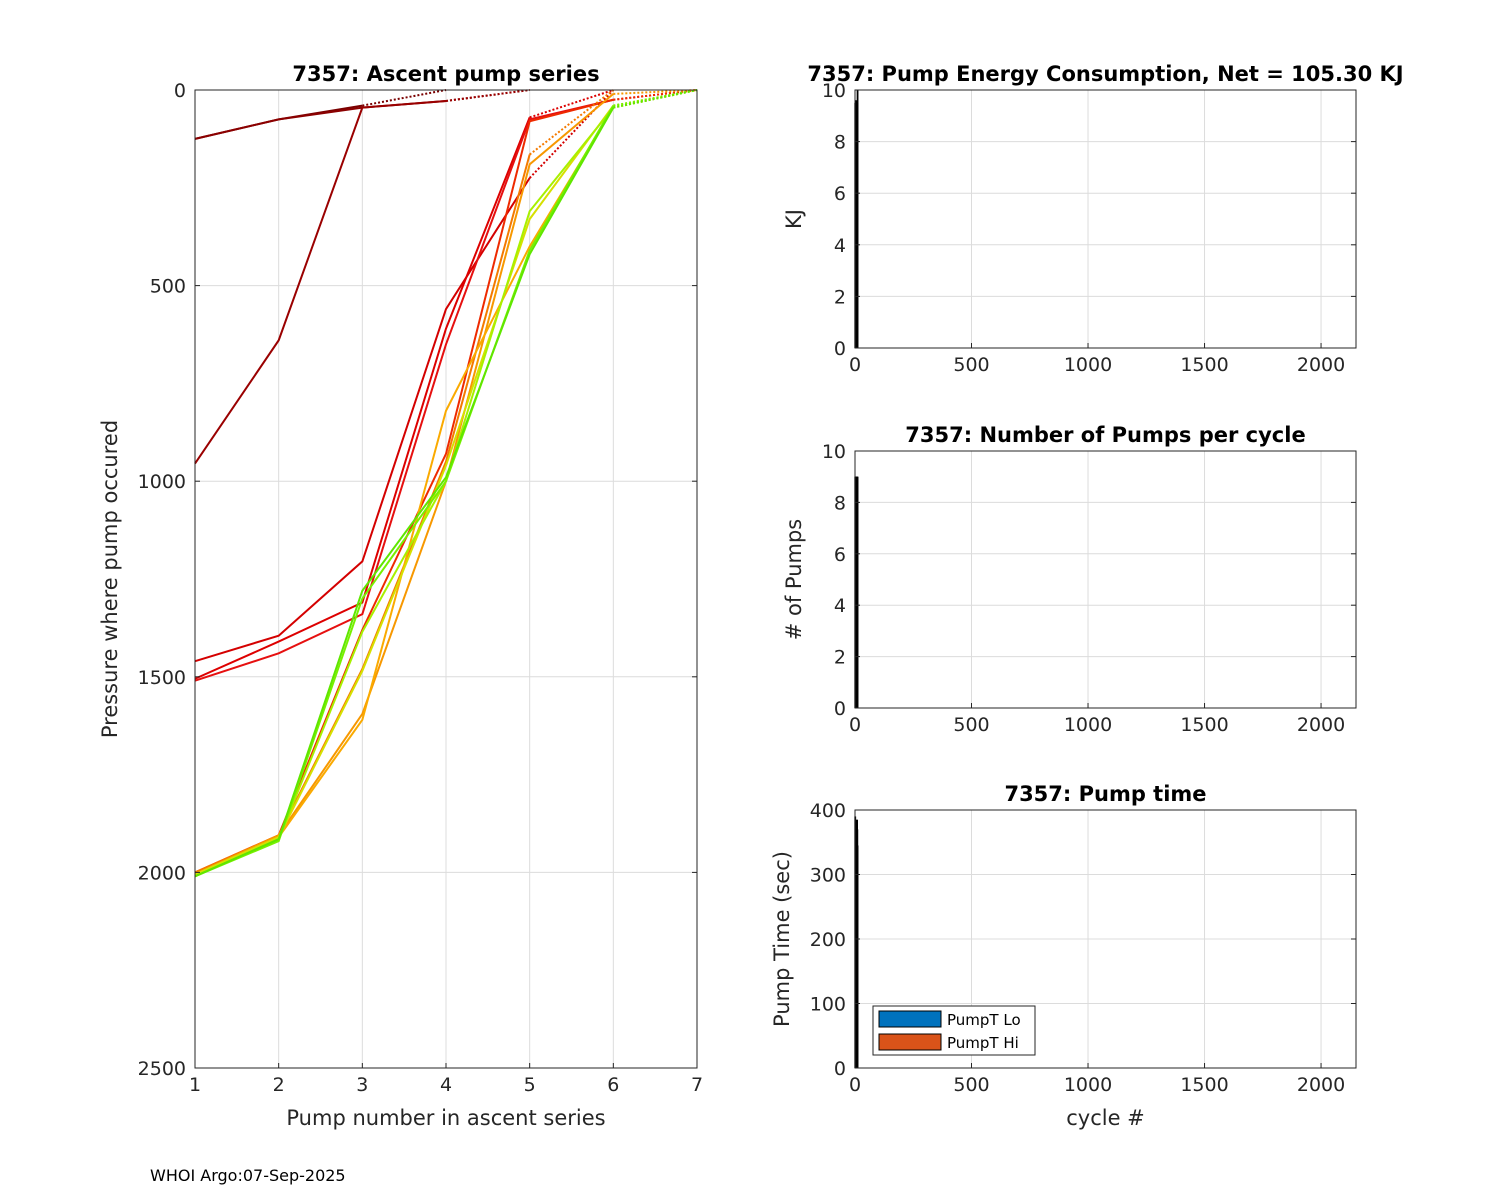 The width and height of the screenshot is (1500, 1200). Describe the element at coordinates (162, 482) in the screenshot. I see `y-tick-label: 1000` at that location.